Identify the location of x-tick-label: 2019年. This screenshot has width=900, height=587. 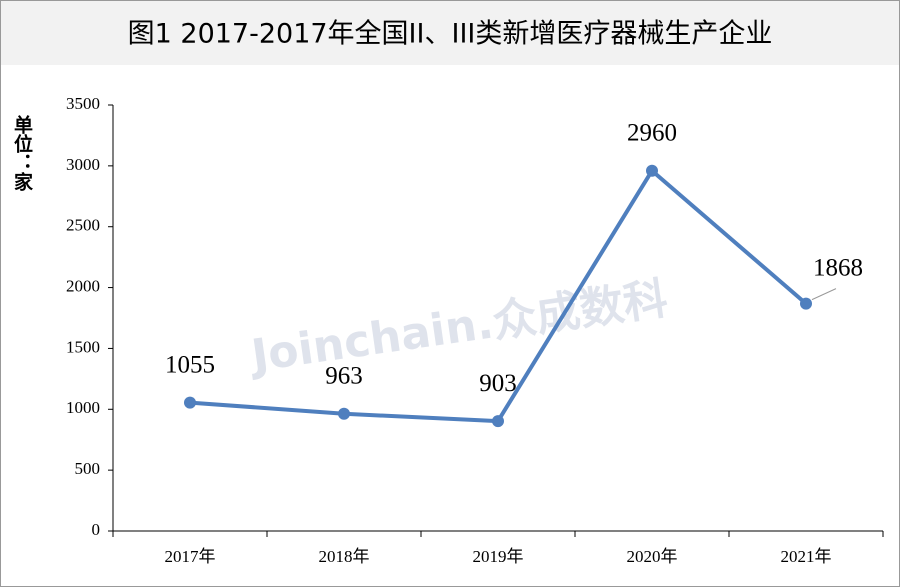
(498, 556).